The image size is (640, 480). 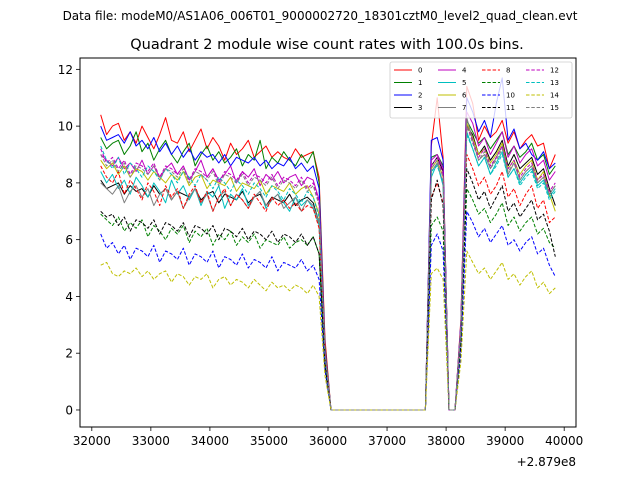 What do you see at coordinates (464, 108) in the screenshot?
I see `legend-label-7: 7` at bounding box center [464, 108].